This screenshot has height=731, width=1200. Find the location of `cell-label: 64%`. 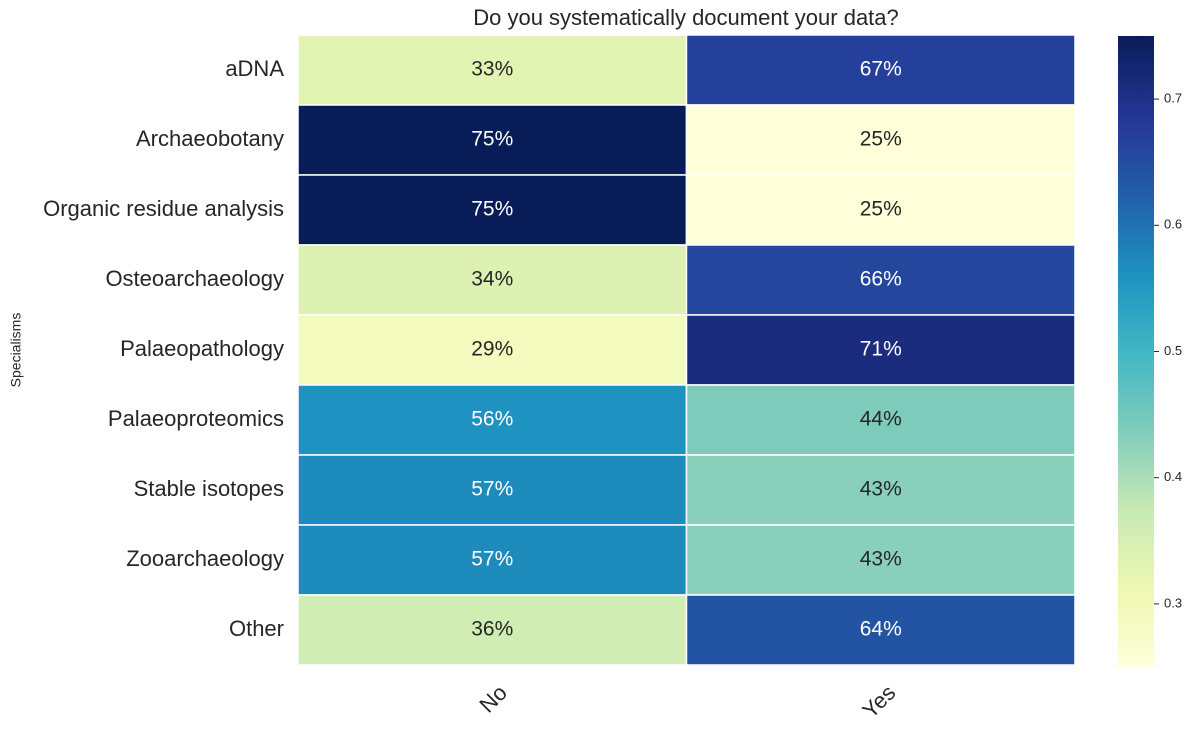

cell-label: 64% is located at coordinates (881, 629).